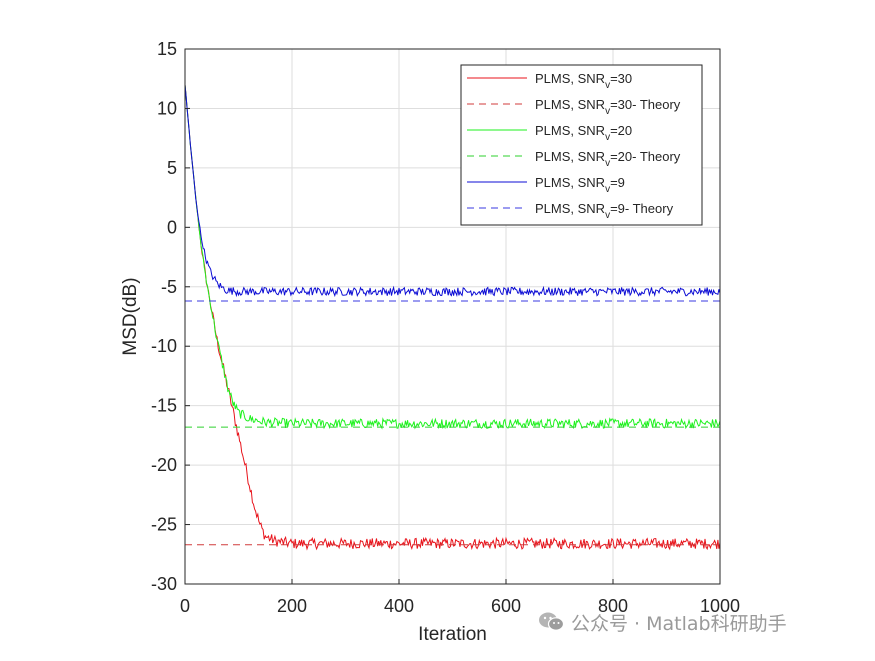  What do you see at coordinates (608, 107) in the screenshot?
I see `legend-label-1: PLMS, SNRv=30- Theory` at bounding box center [608, 107].